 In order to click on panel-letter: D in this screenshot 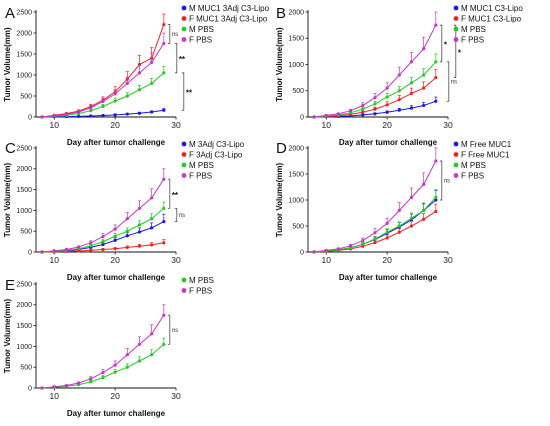, I will do `click(281, 148)`.